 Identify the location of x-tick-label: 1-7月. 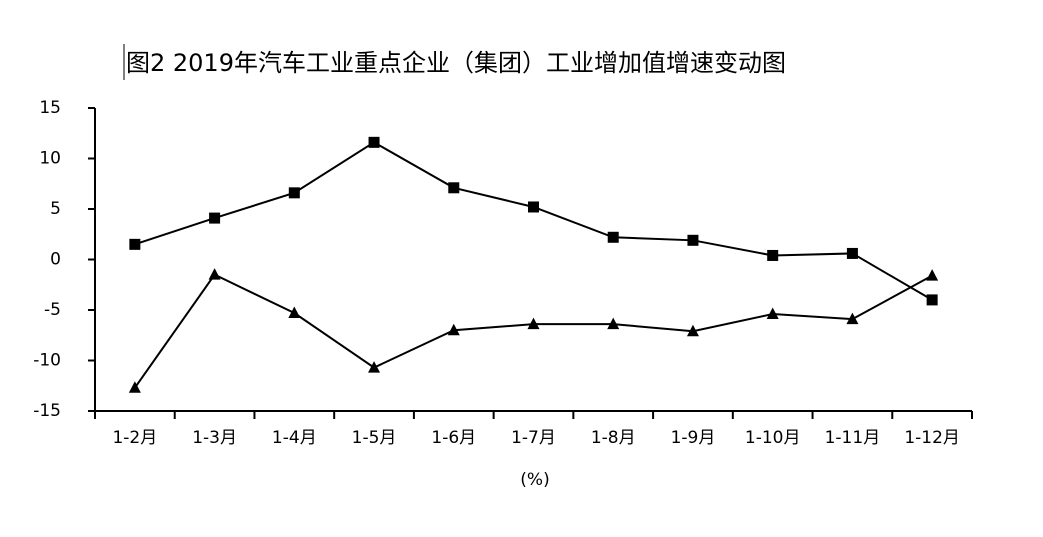
(533, 438).